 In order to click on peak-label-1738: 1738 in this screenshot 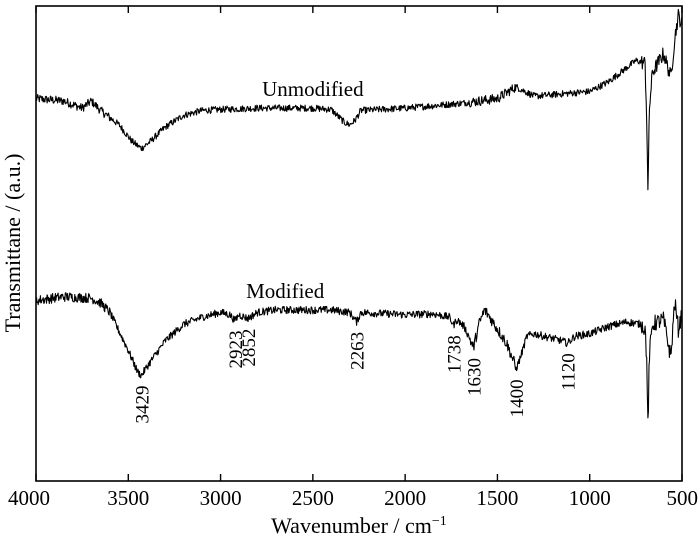, I will do `click(455, 354)`.